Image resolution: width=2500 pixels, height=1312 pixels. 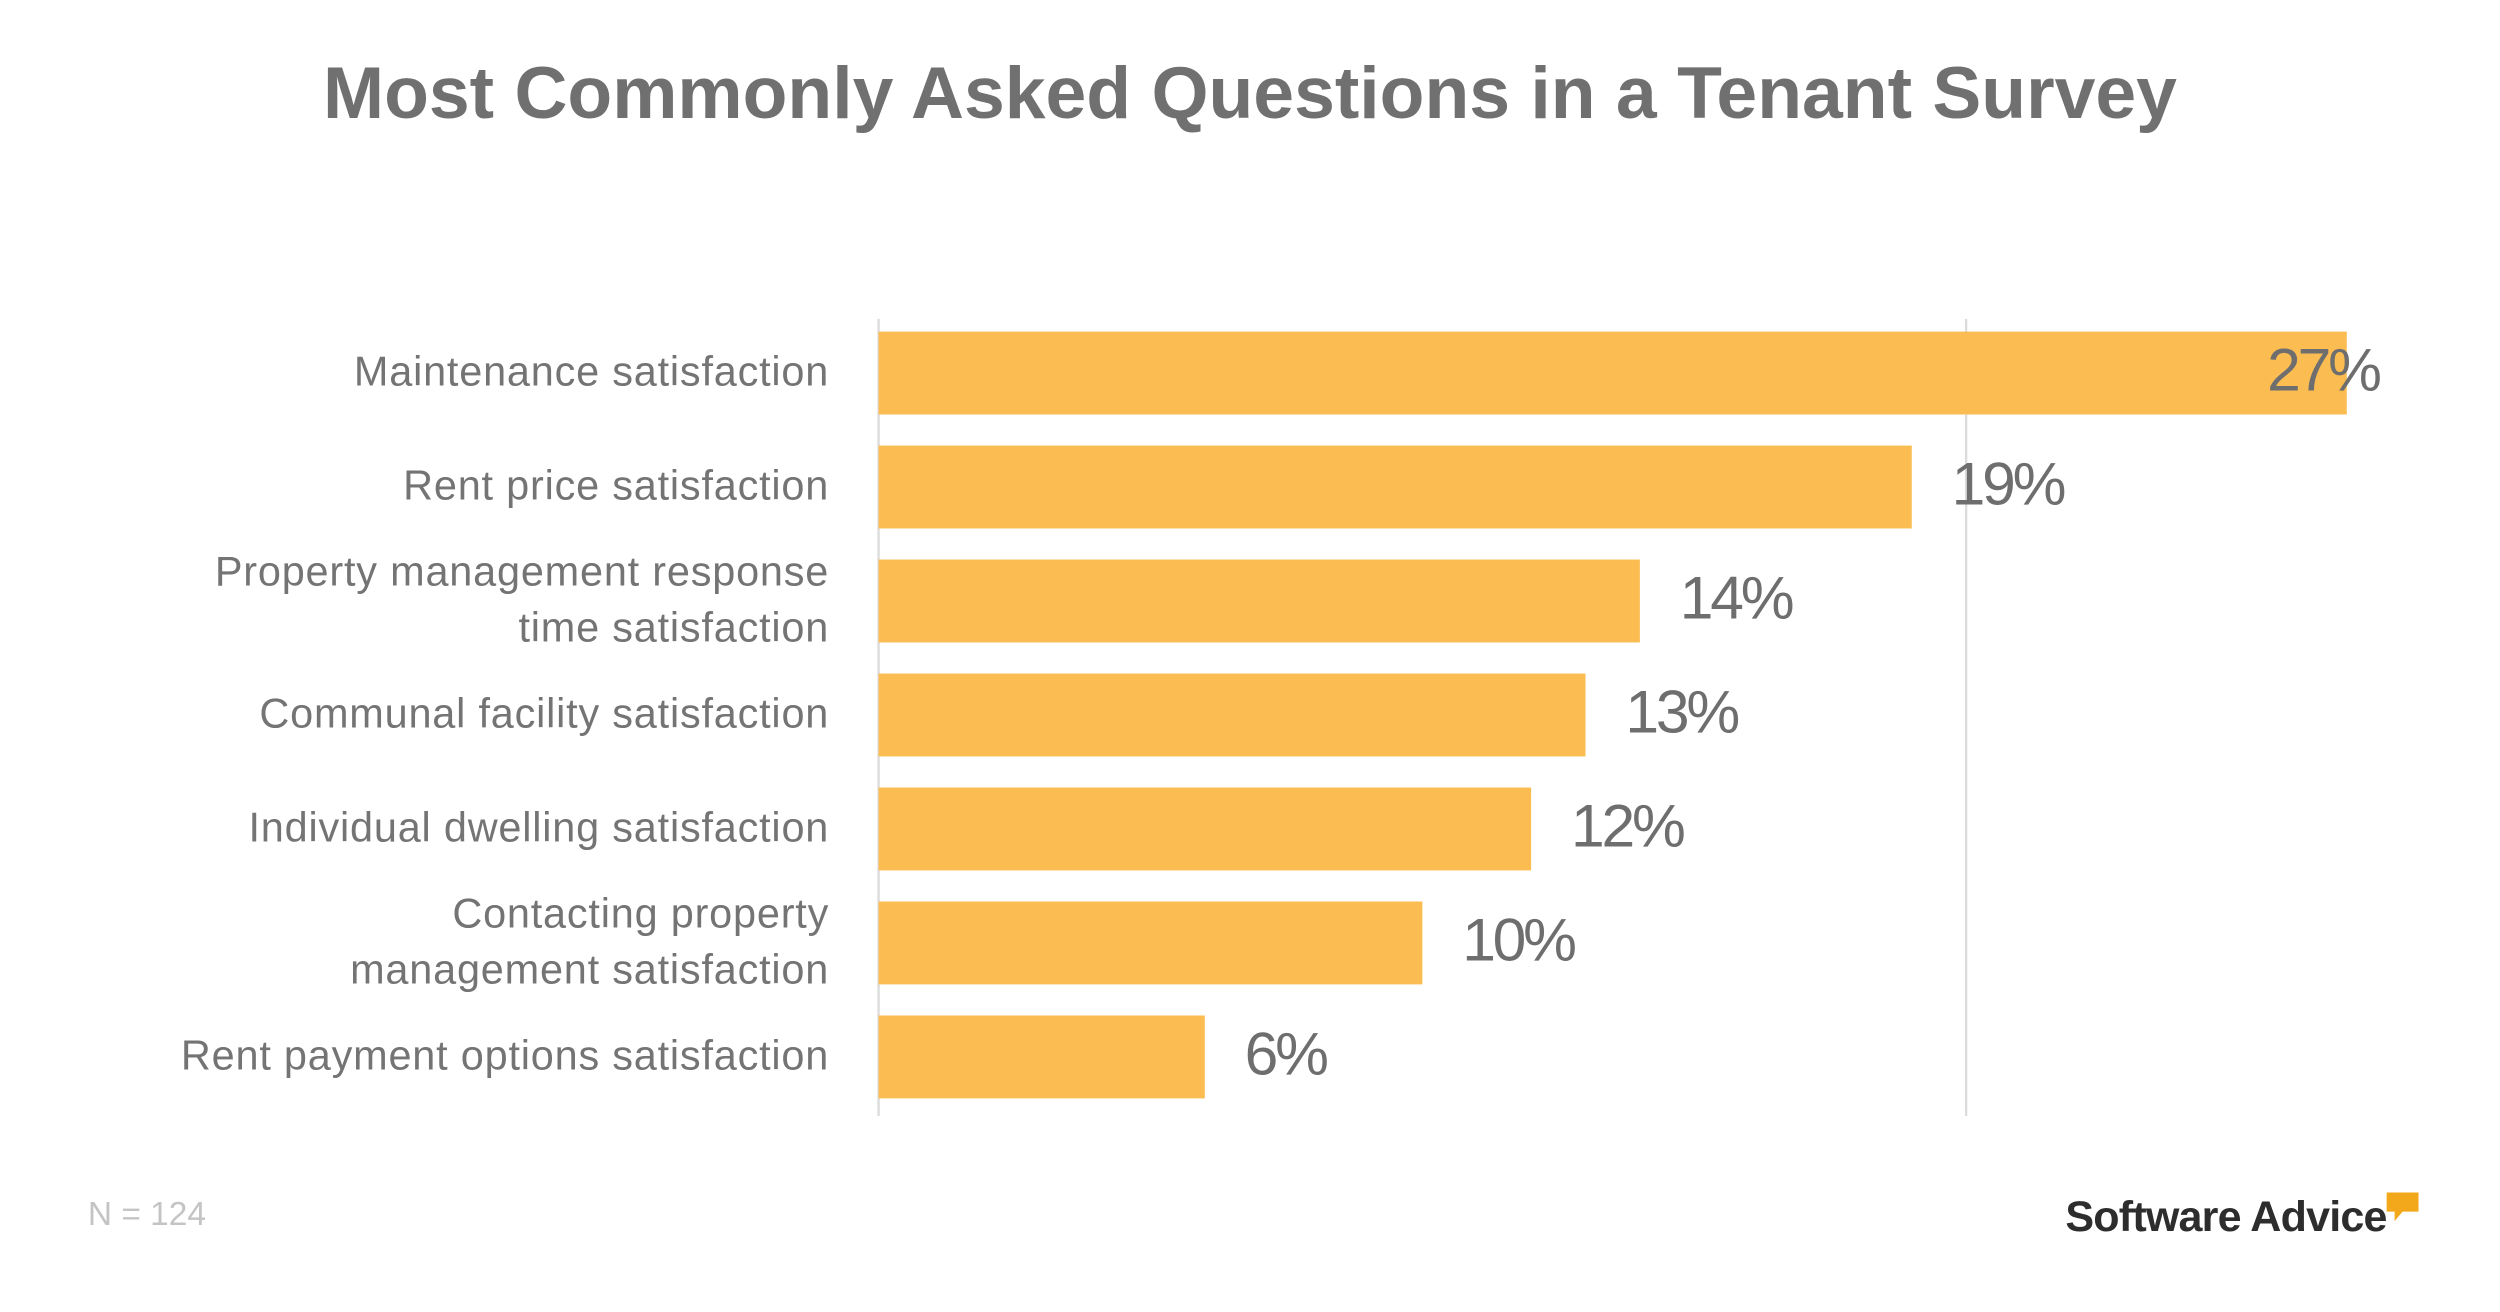 I want to click on logo: Software Advice, so click(x=2242, y=1216).